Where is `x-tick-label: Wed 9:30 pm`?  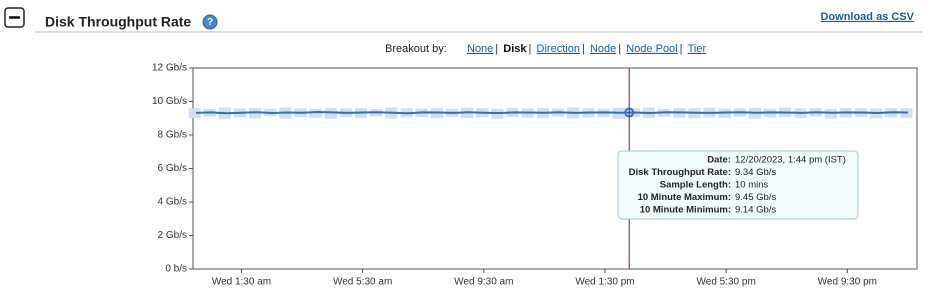
x-tick-label: Wed 9:30 pm is located at coordinates (847, 282).